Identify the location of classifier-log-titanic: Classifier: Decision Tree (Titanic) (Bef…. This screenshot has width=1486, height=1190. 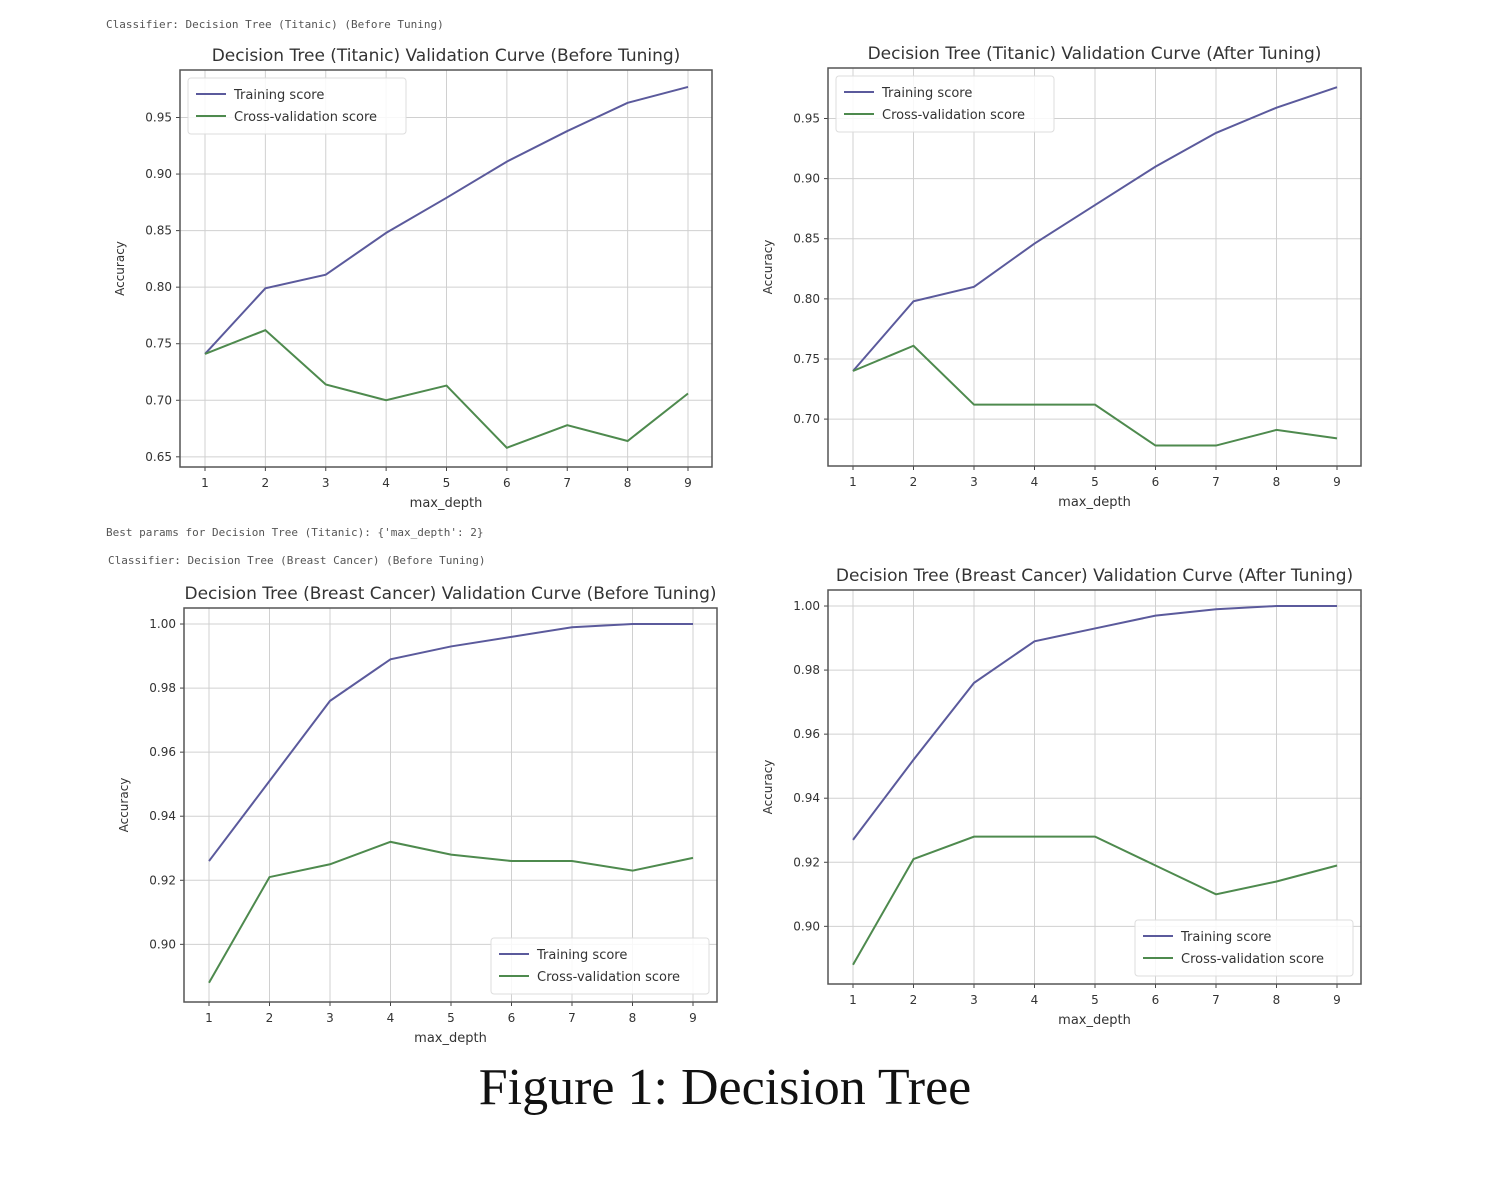
(275, 24).